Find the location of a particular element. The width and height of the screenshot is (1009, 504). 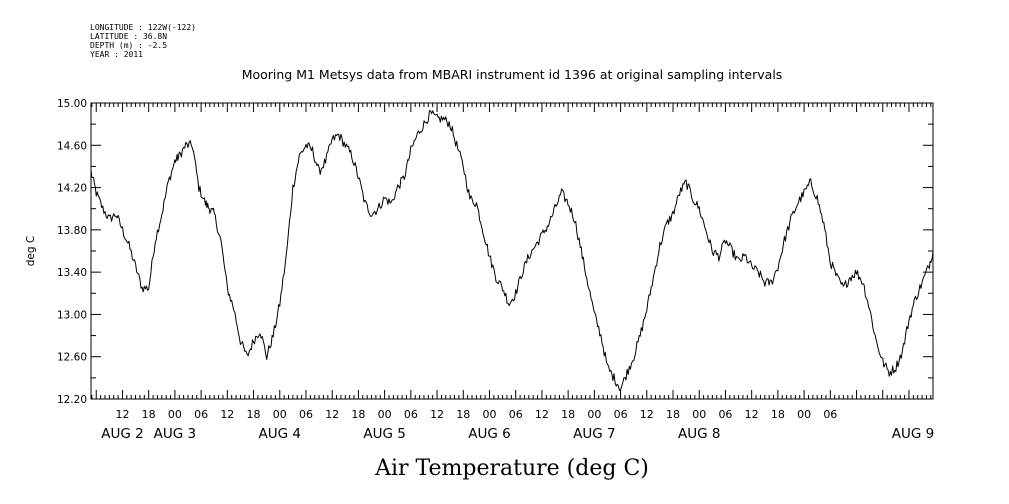

y-tick-label: 14.20 is located at coordinates (72, 189).